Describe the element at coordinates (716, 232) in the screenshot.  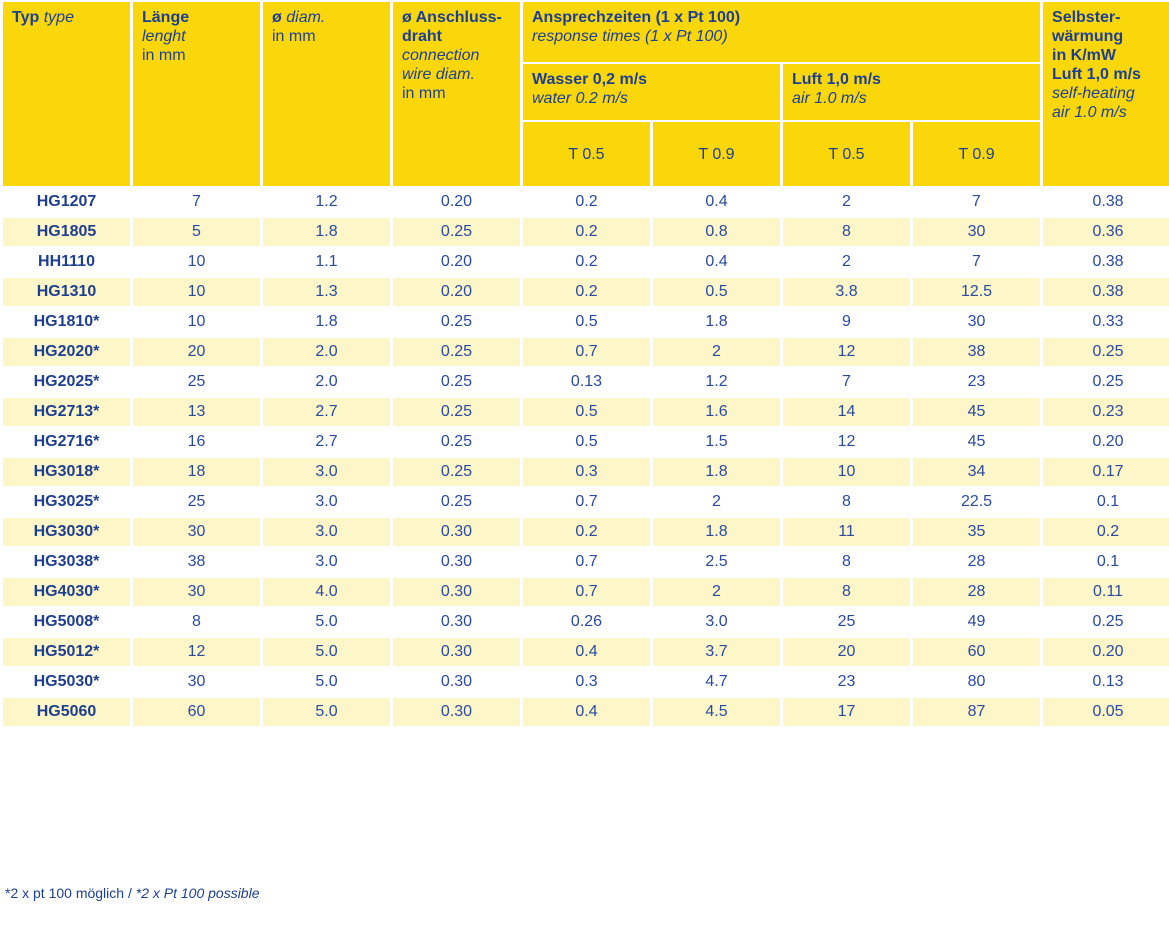
I see `cell-water-t09: 0.8` at that location.